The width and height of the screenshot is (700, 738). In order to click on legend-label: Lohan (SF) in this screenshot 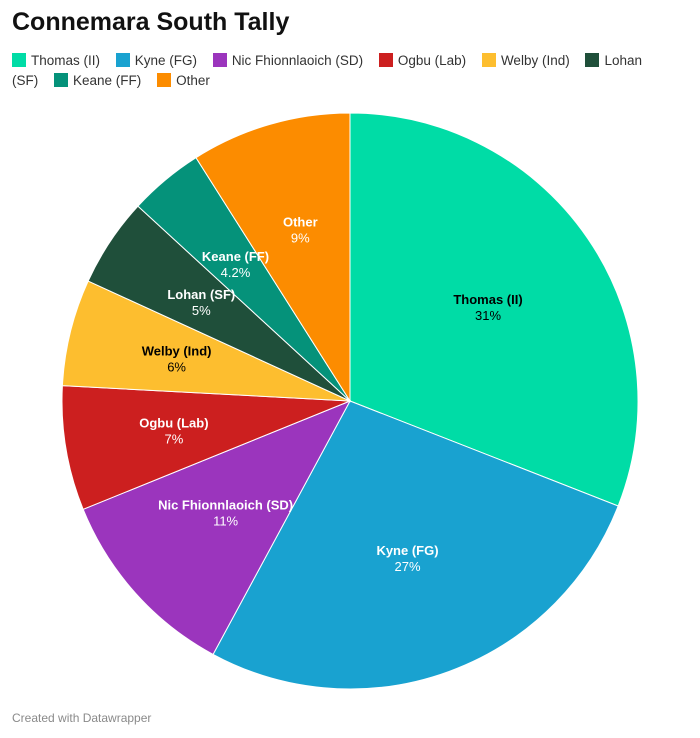, I will do `click(327, 70)`.